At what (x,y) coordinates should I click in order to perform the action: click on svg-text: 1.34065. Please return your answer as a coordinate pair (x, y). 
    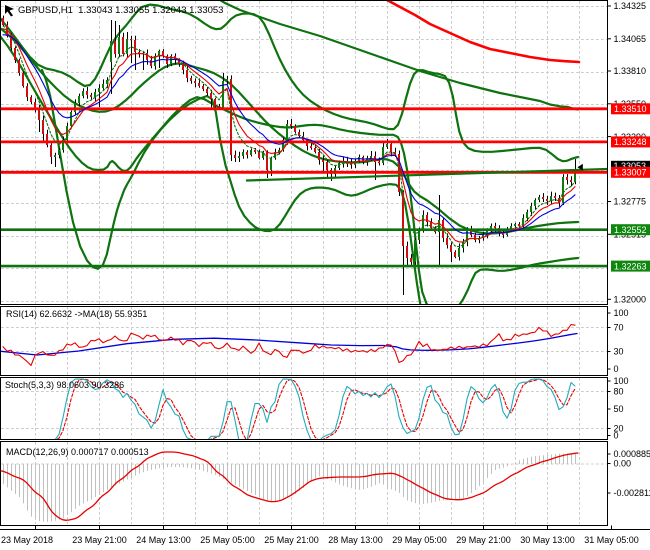
    Looking at the image, I should click on (630, 39).